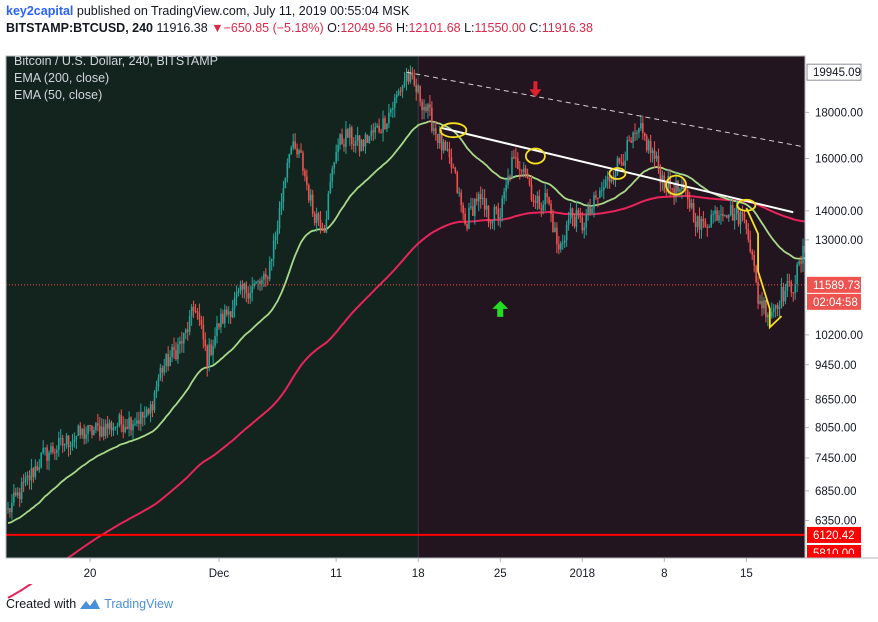 This screenshot has height=622, width=878. I want to click on price-tick-label: 13000.00, so click(839, 241).